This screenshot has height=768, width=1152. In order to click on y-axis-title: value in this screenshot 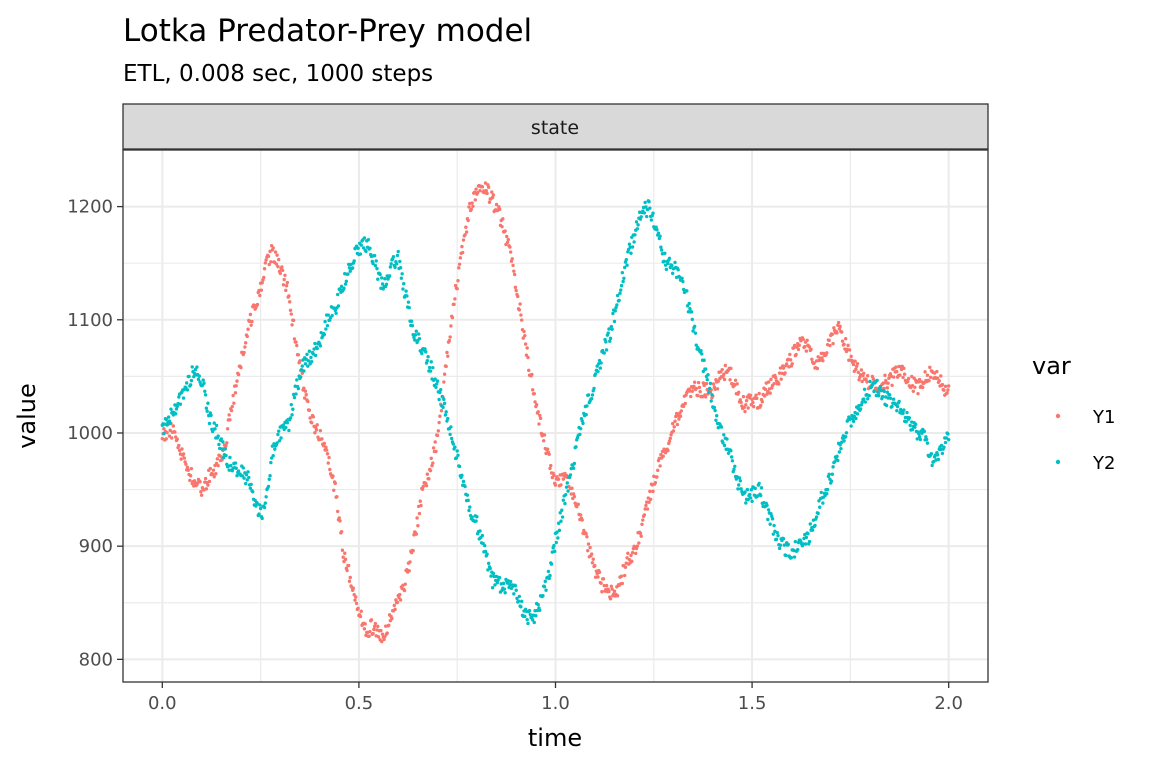, I will do `click(27, 416)`.